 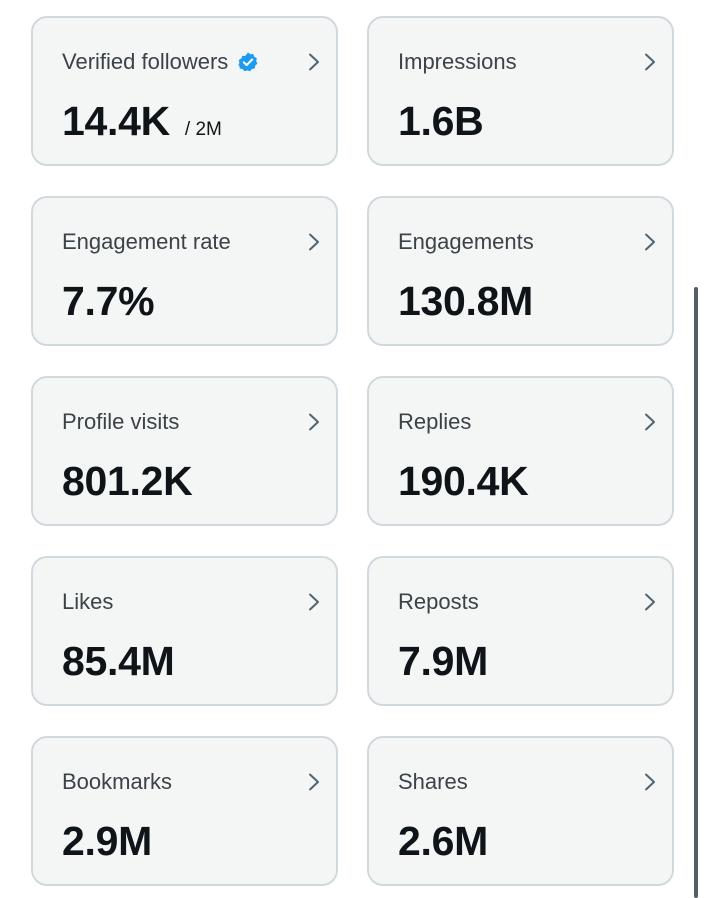 I want to click on metric-value: 130.8M, so click(x=465, y=301).